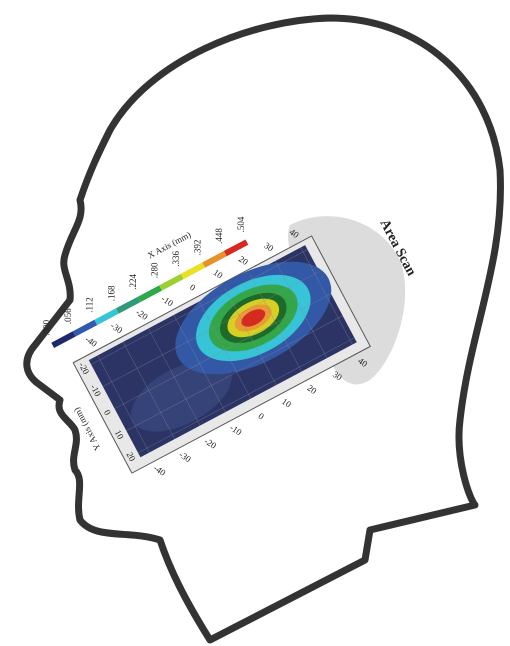  I want to click on colorbar-label: .168, so click(111, 293).